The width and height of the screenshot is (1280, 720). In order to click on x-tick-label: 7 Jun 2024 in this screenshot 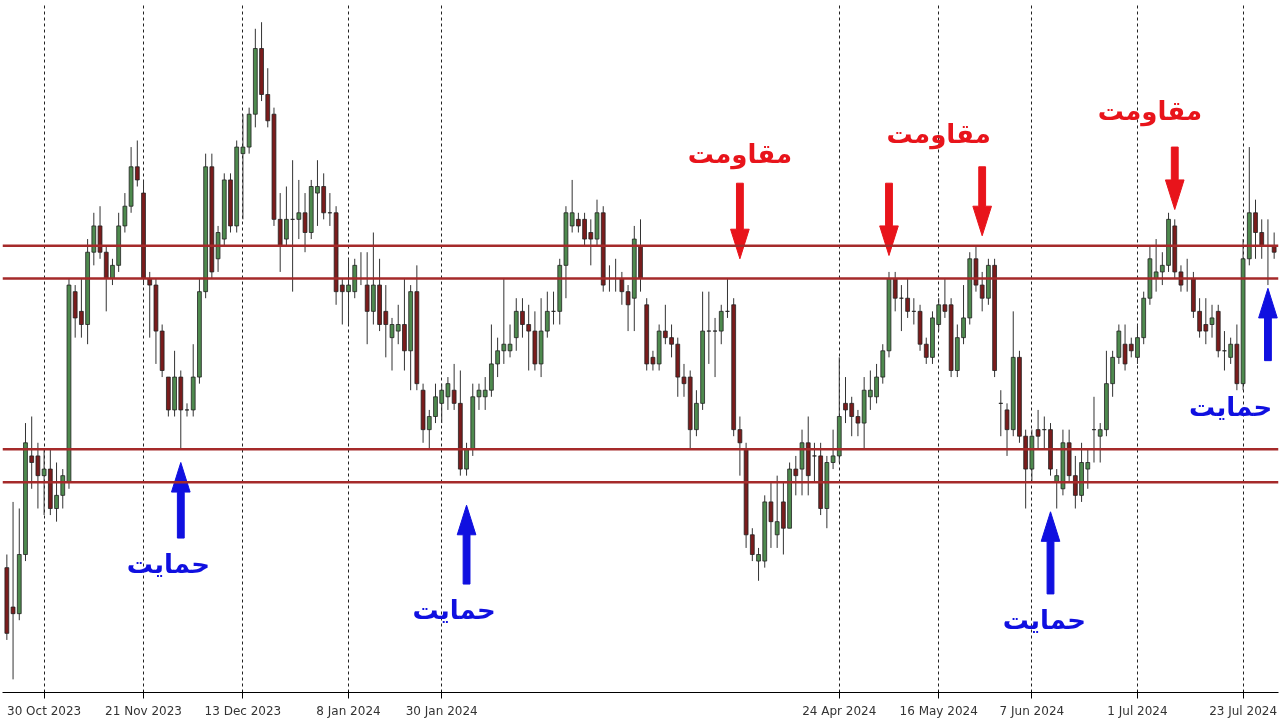, I will do `click(1032, 710)`.